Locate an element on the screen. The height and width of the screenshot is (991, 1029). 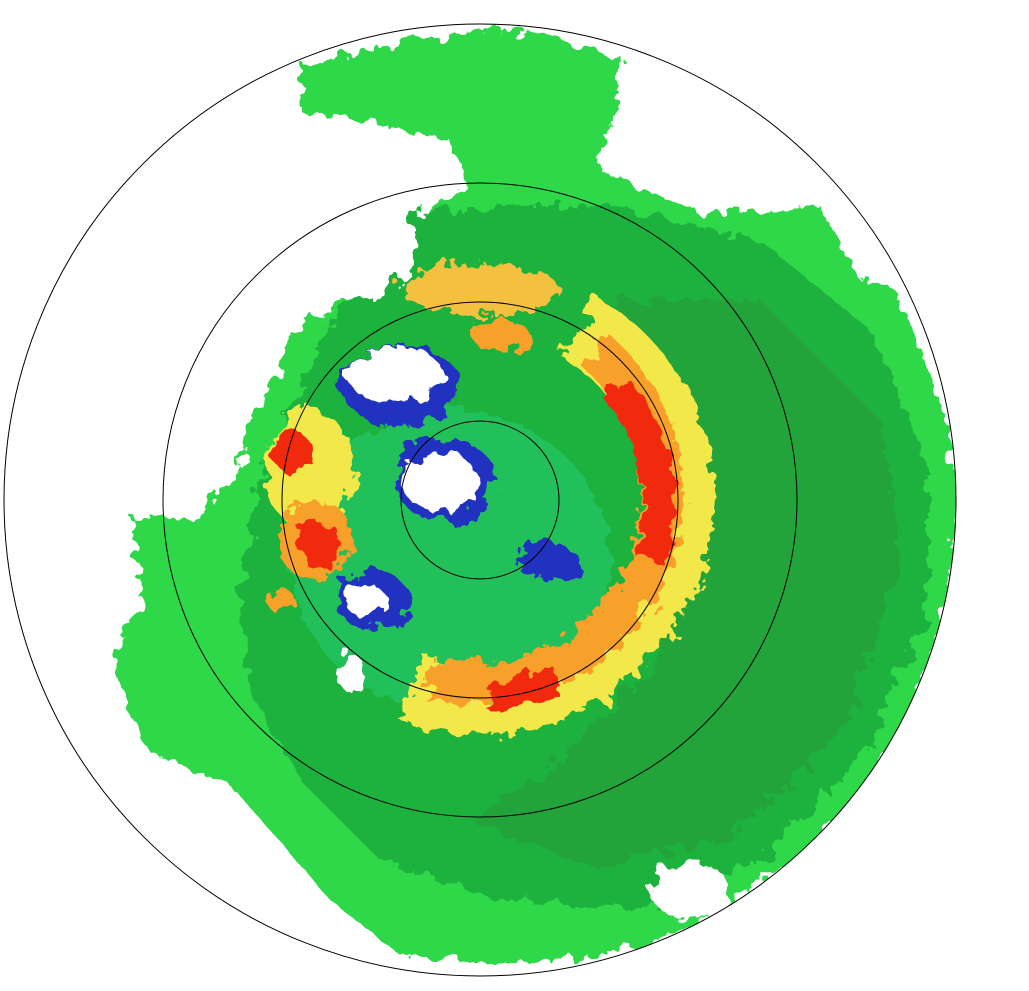
left-cells is located at coordinates (412, 438).